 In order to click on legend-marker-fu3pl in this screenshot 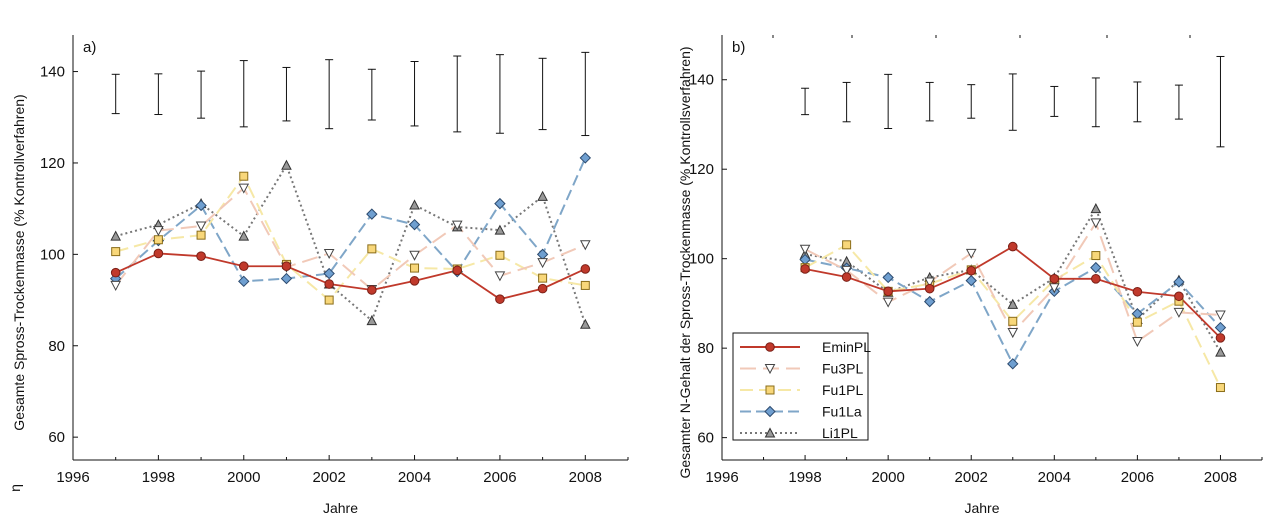, I will do `click(770, 369)`.